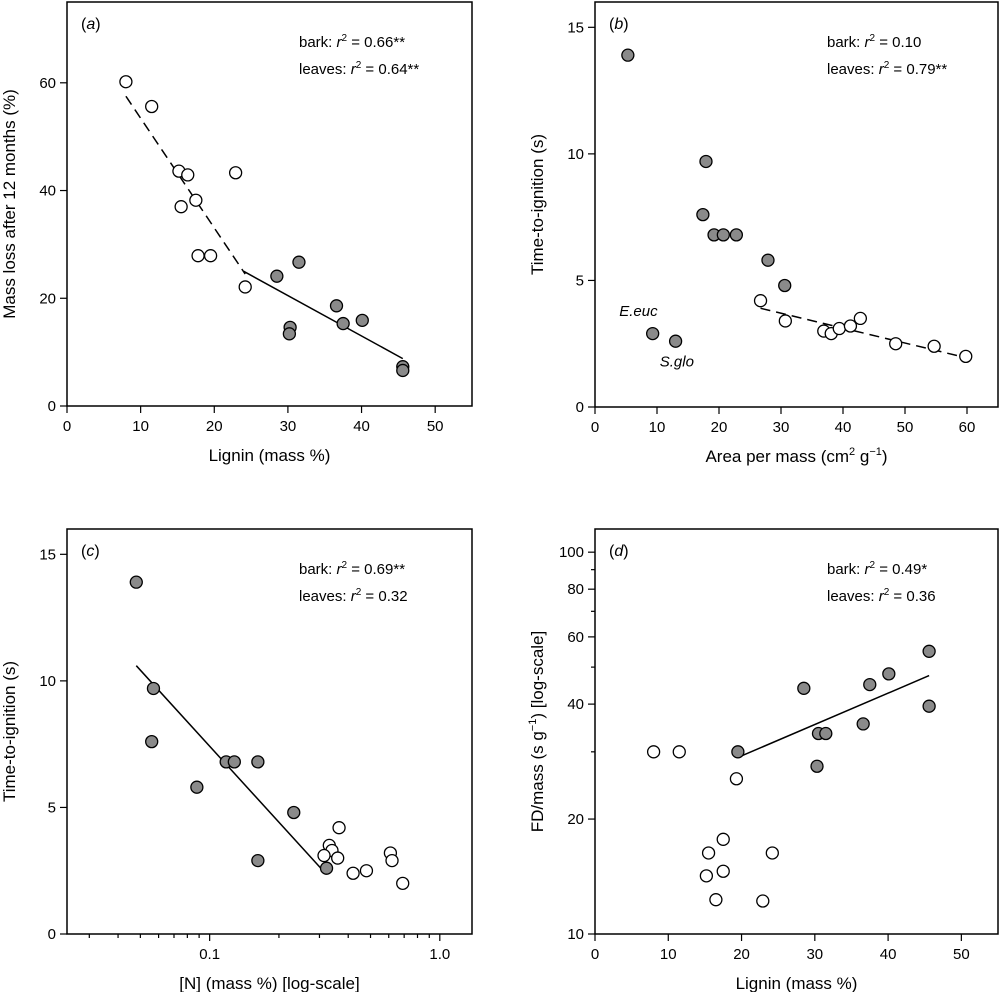  What do you see at coordinates (9, 204) in the screenshot?
I see `y-axis-label: Mass loss after 12 months (%)` at bounding box center [9, 204].